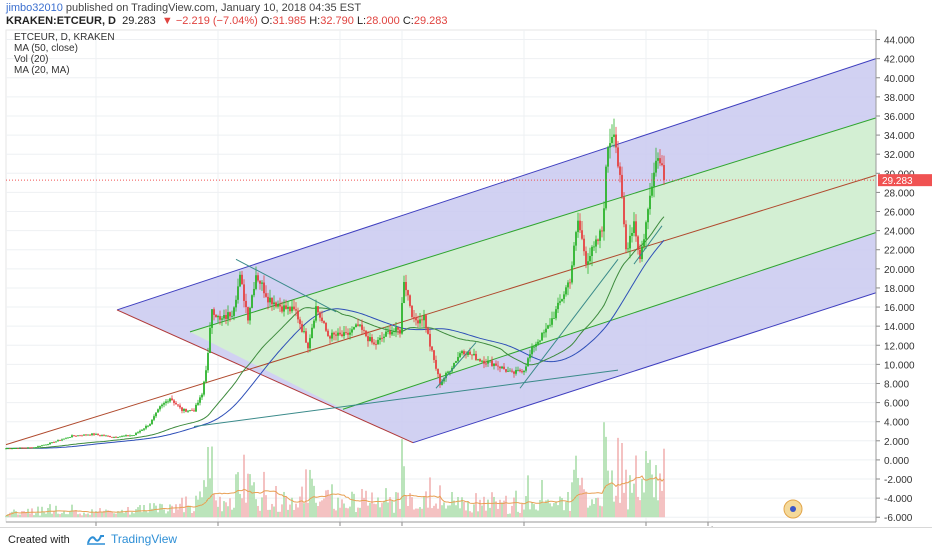 Image resolution: width=932 pixels, height=551 pixels. Describe the element at coordinates (131, 539) in the screenshot. I see `tradingview-brand: TradingView` at that location.